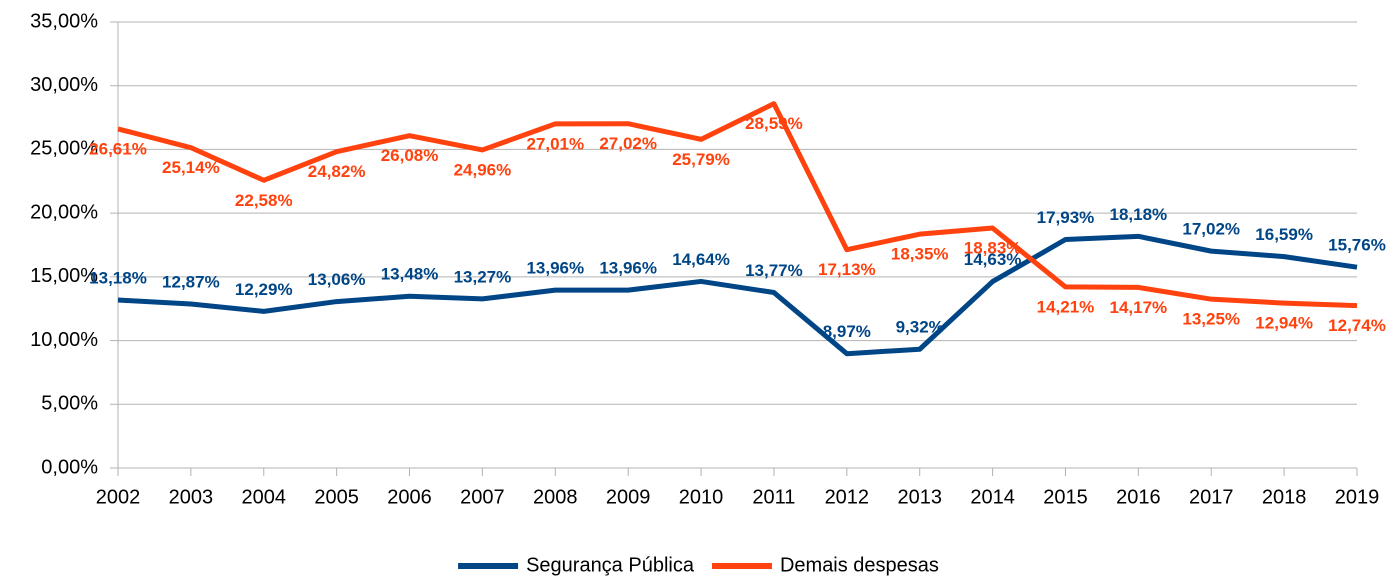 Image resolution: width=1397 pixels, height=580 pixels. I want to click on data-label: 13,18%, so click(118, 278).